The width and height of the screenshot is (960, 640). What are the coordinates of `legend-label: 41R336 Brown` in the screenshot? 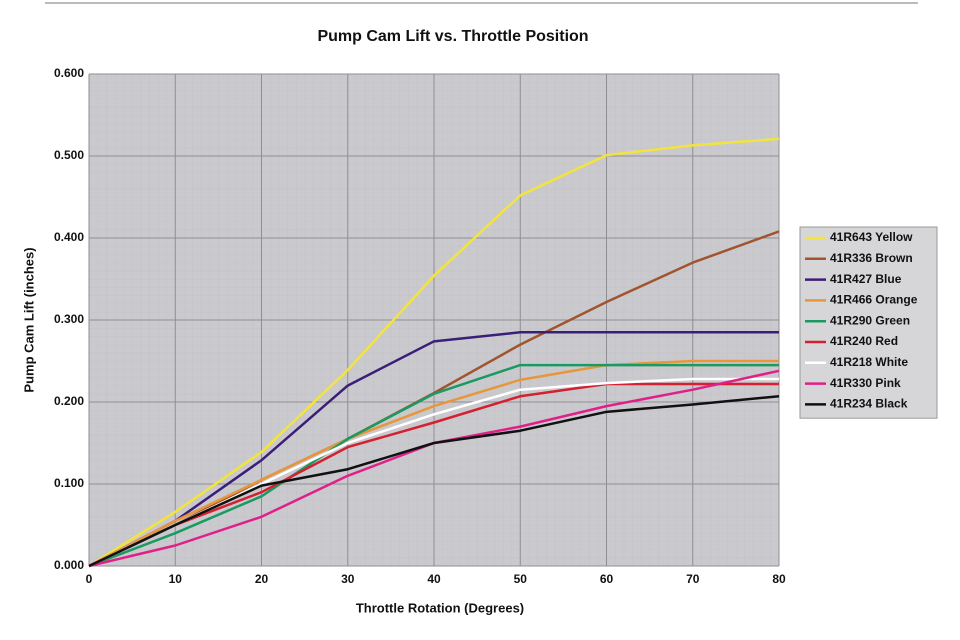 It's located at (871, 258).